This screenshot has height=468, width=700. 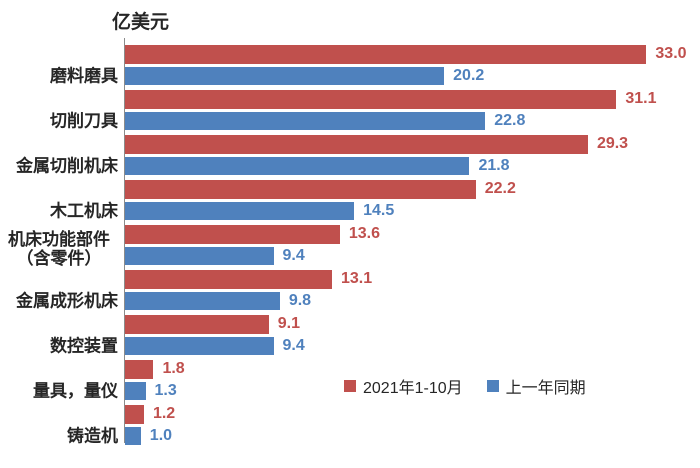 What do you see at coordinates (350, 386) in the screenshot?
I see `legend-swatch-current-icon` at bounding box center [350, 386].